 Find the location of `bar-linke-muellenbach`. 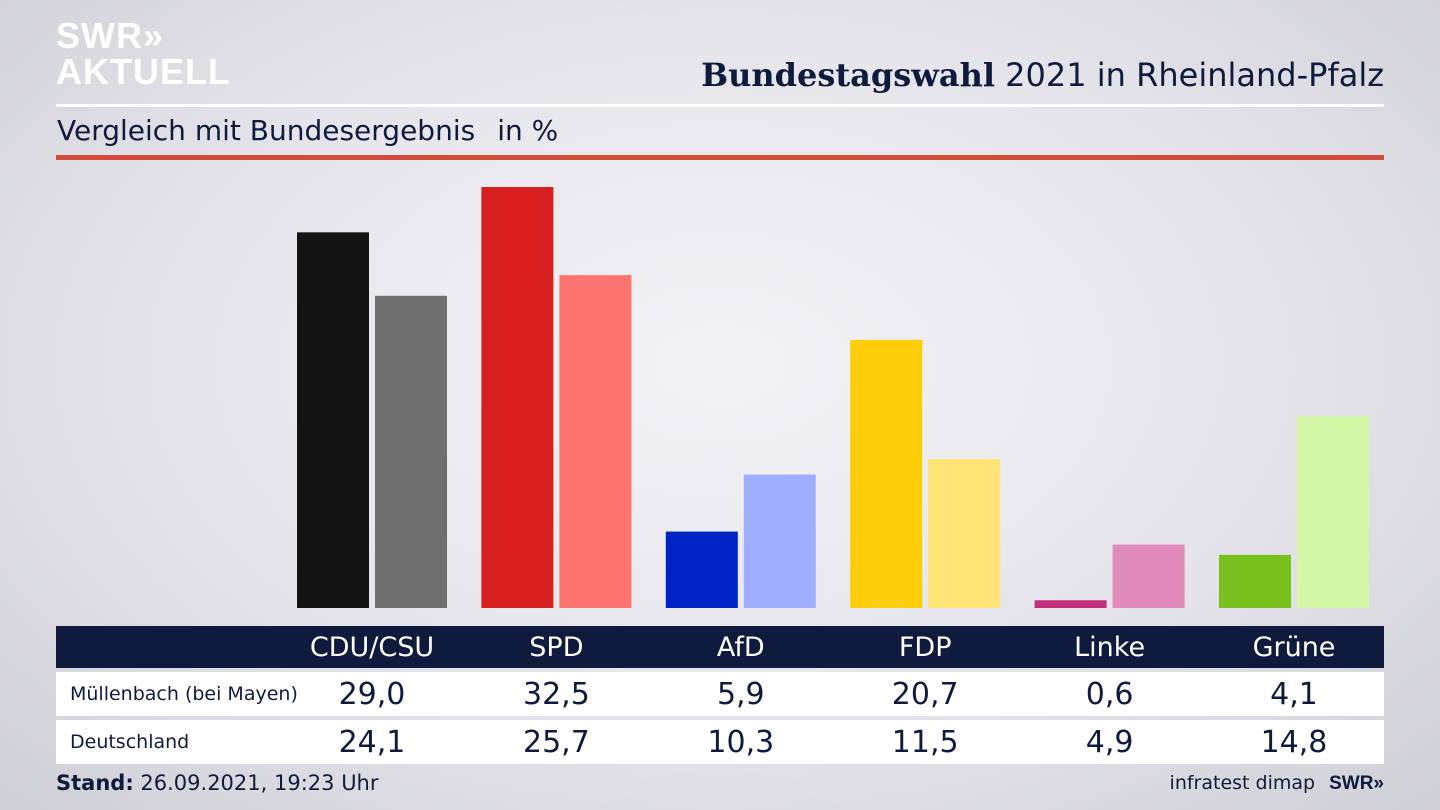

bar-linke-muellenbach is located at coordinates (1070, 604).